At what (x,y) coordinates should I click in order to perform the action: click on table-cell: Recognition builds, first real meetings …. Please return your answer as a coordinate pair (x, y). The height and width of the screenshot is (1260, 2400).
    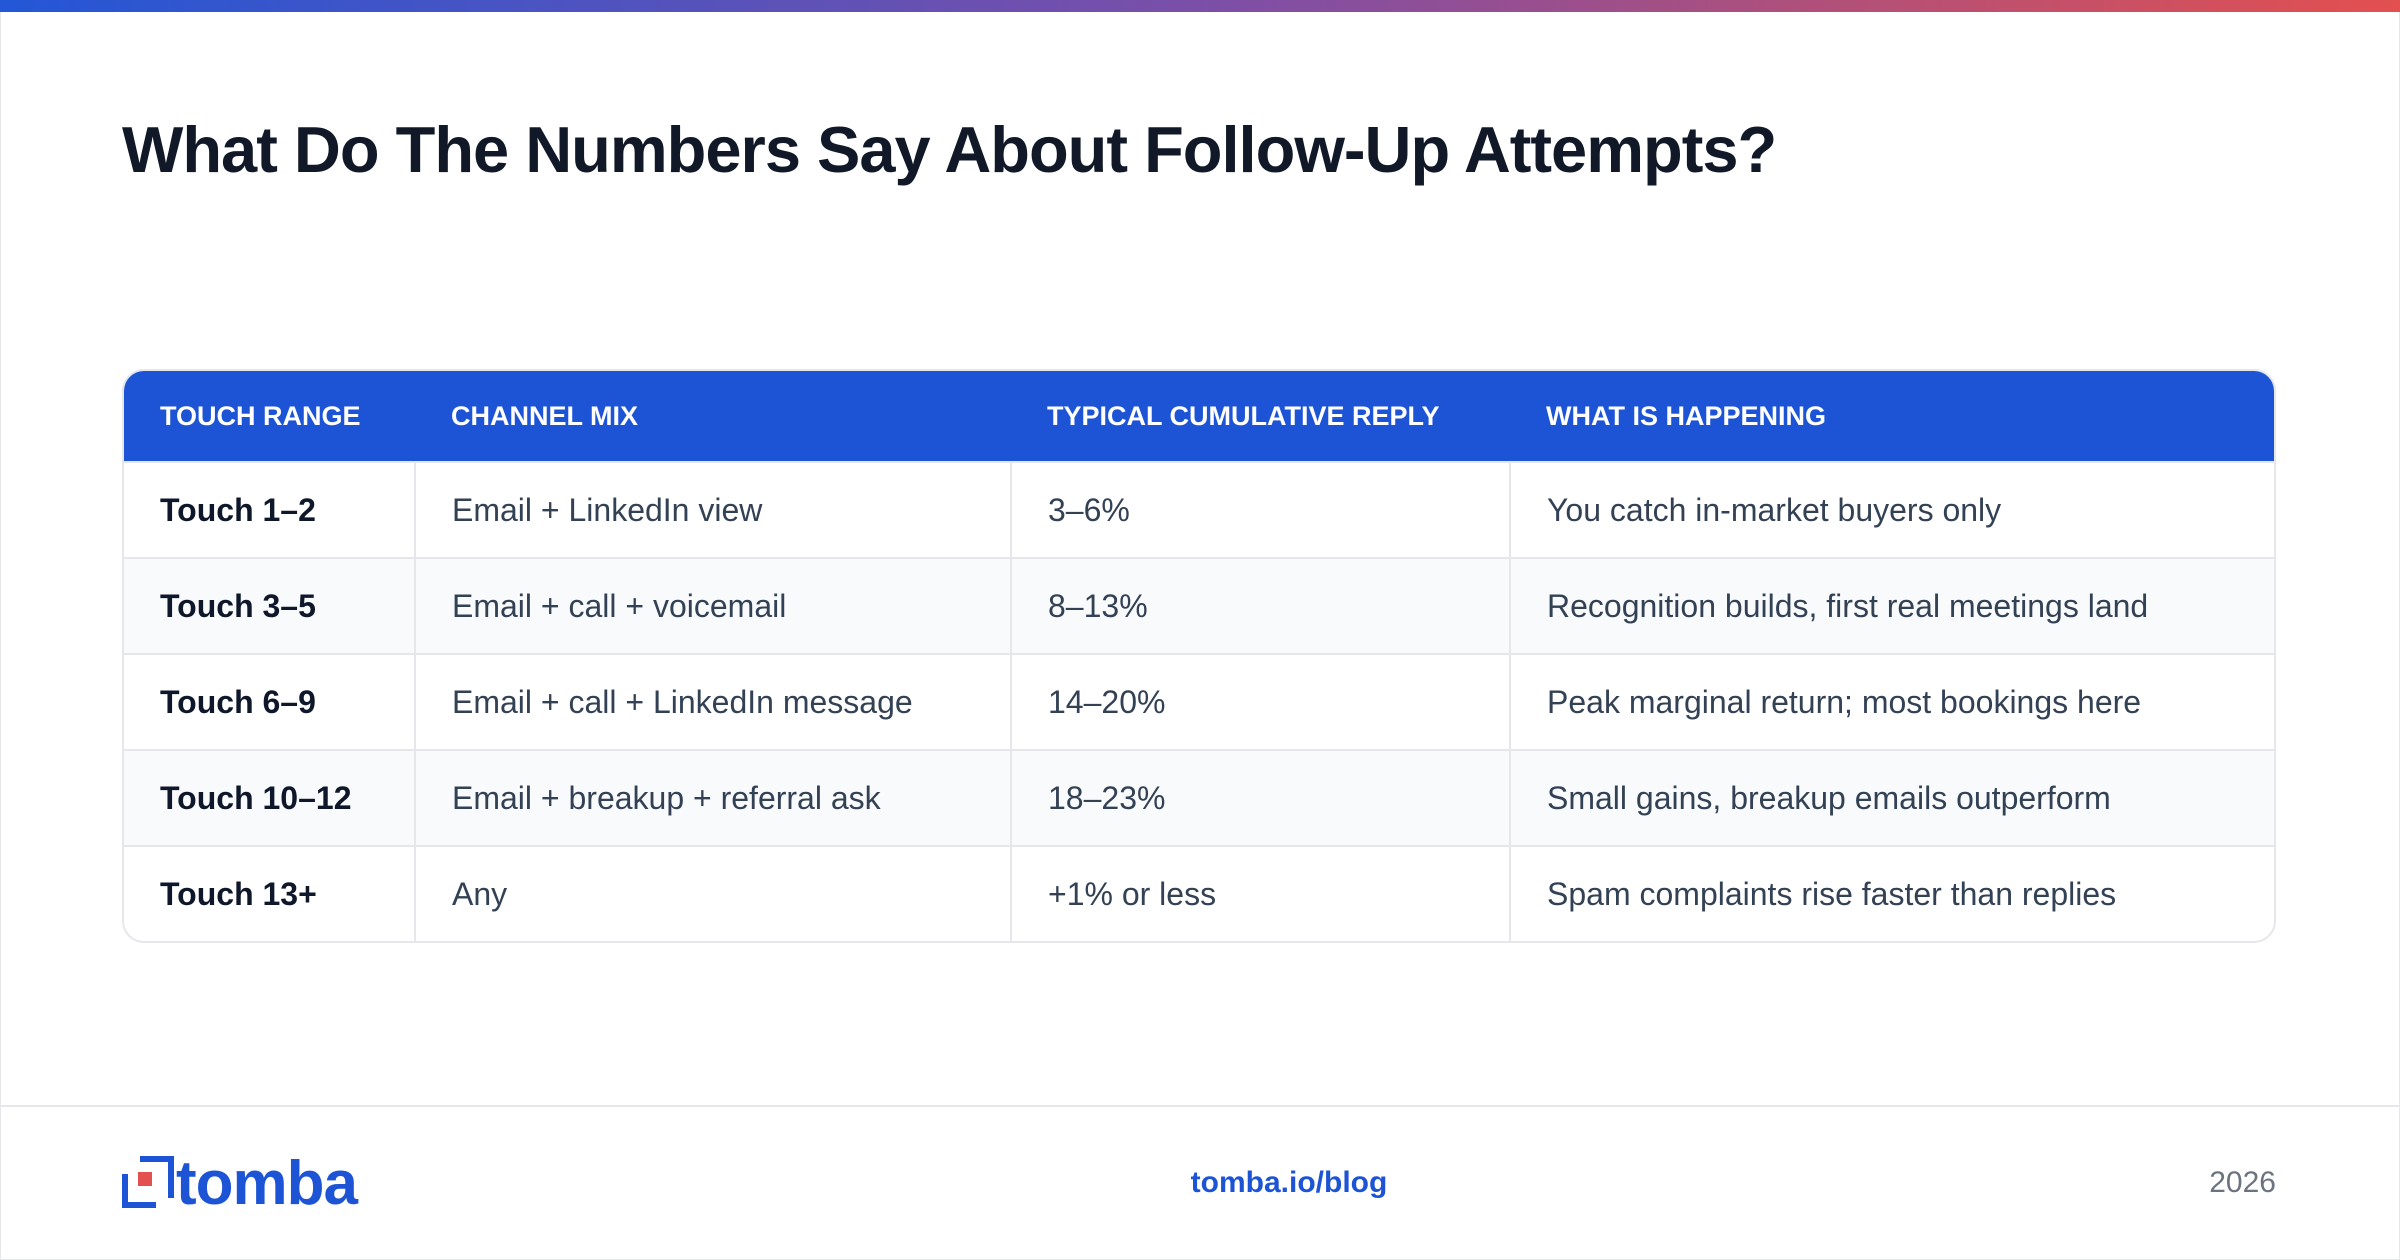
    Looking at the image, I should click on (1891, 605).